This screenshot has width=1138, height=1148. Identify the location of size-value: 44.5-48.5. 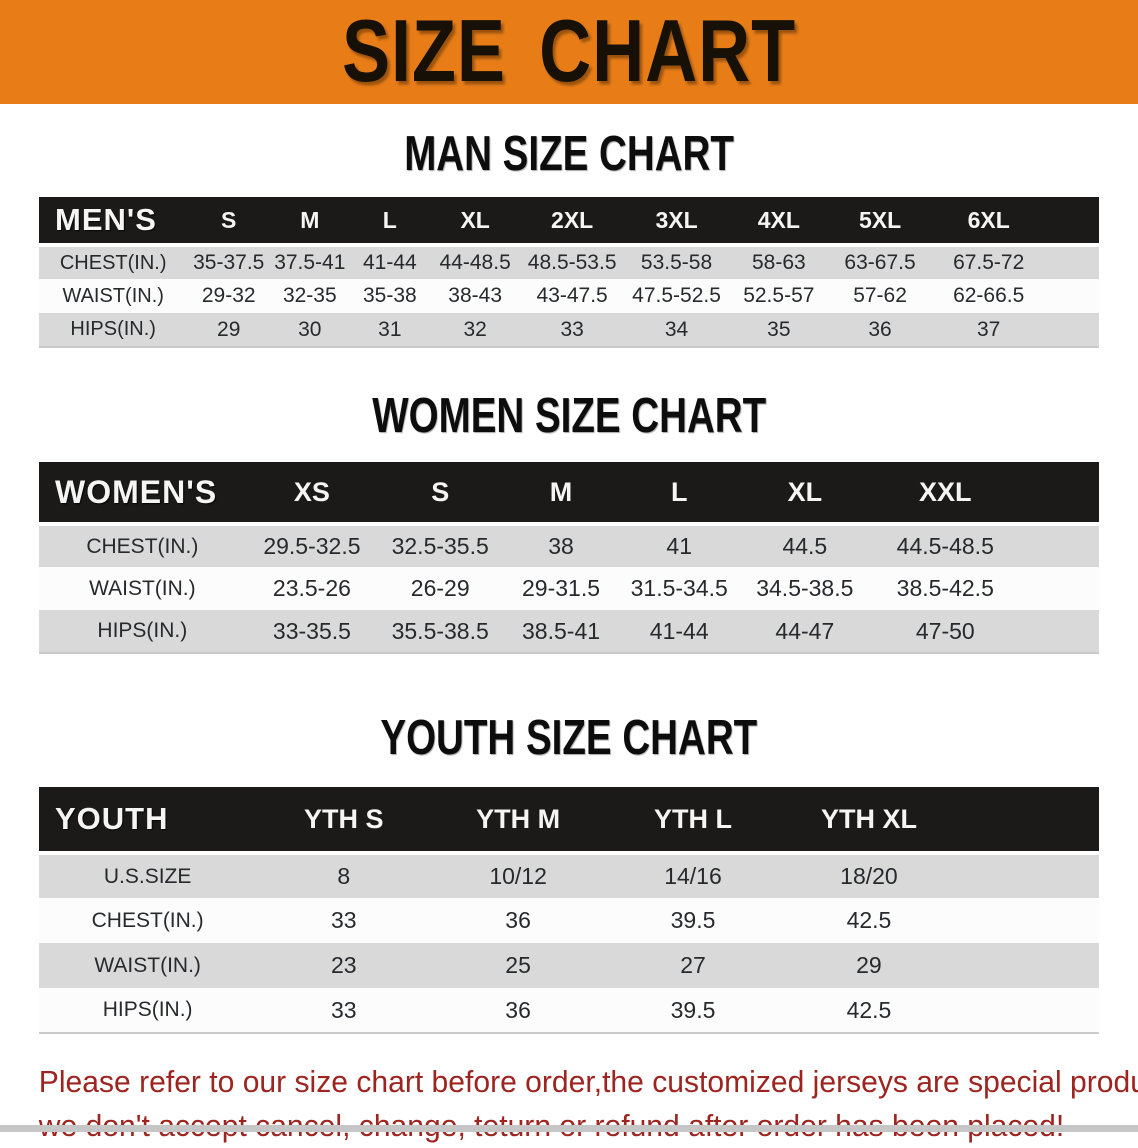
(945, 545).